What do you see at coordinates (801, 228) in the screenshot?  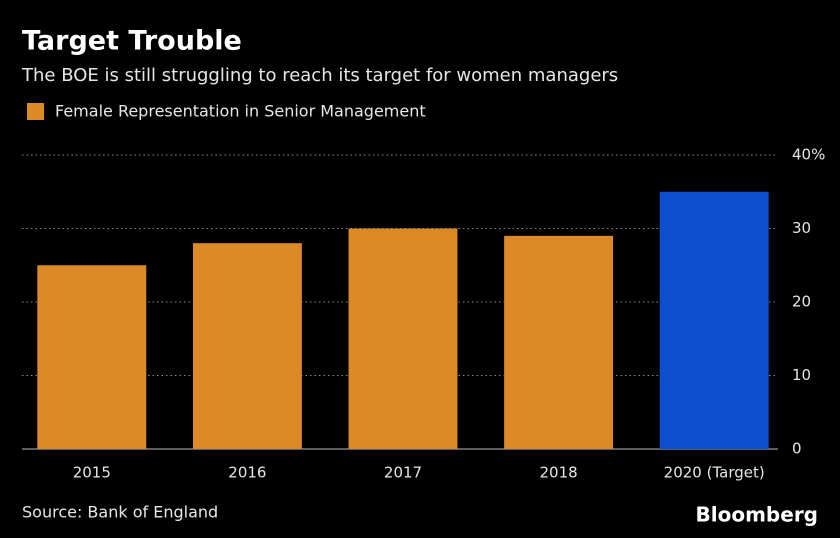 I see `y-tick-label: 30` at bounding box center [801, 228].